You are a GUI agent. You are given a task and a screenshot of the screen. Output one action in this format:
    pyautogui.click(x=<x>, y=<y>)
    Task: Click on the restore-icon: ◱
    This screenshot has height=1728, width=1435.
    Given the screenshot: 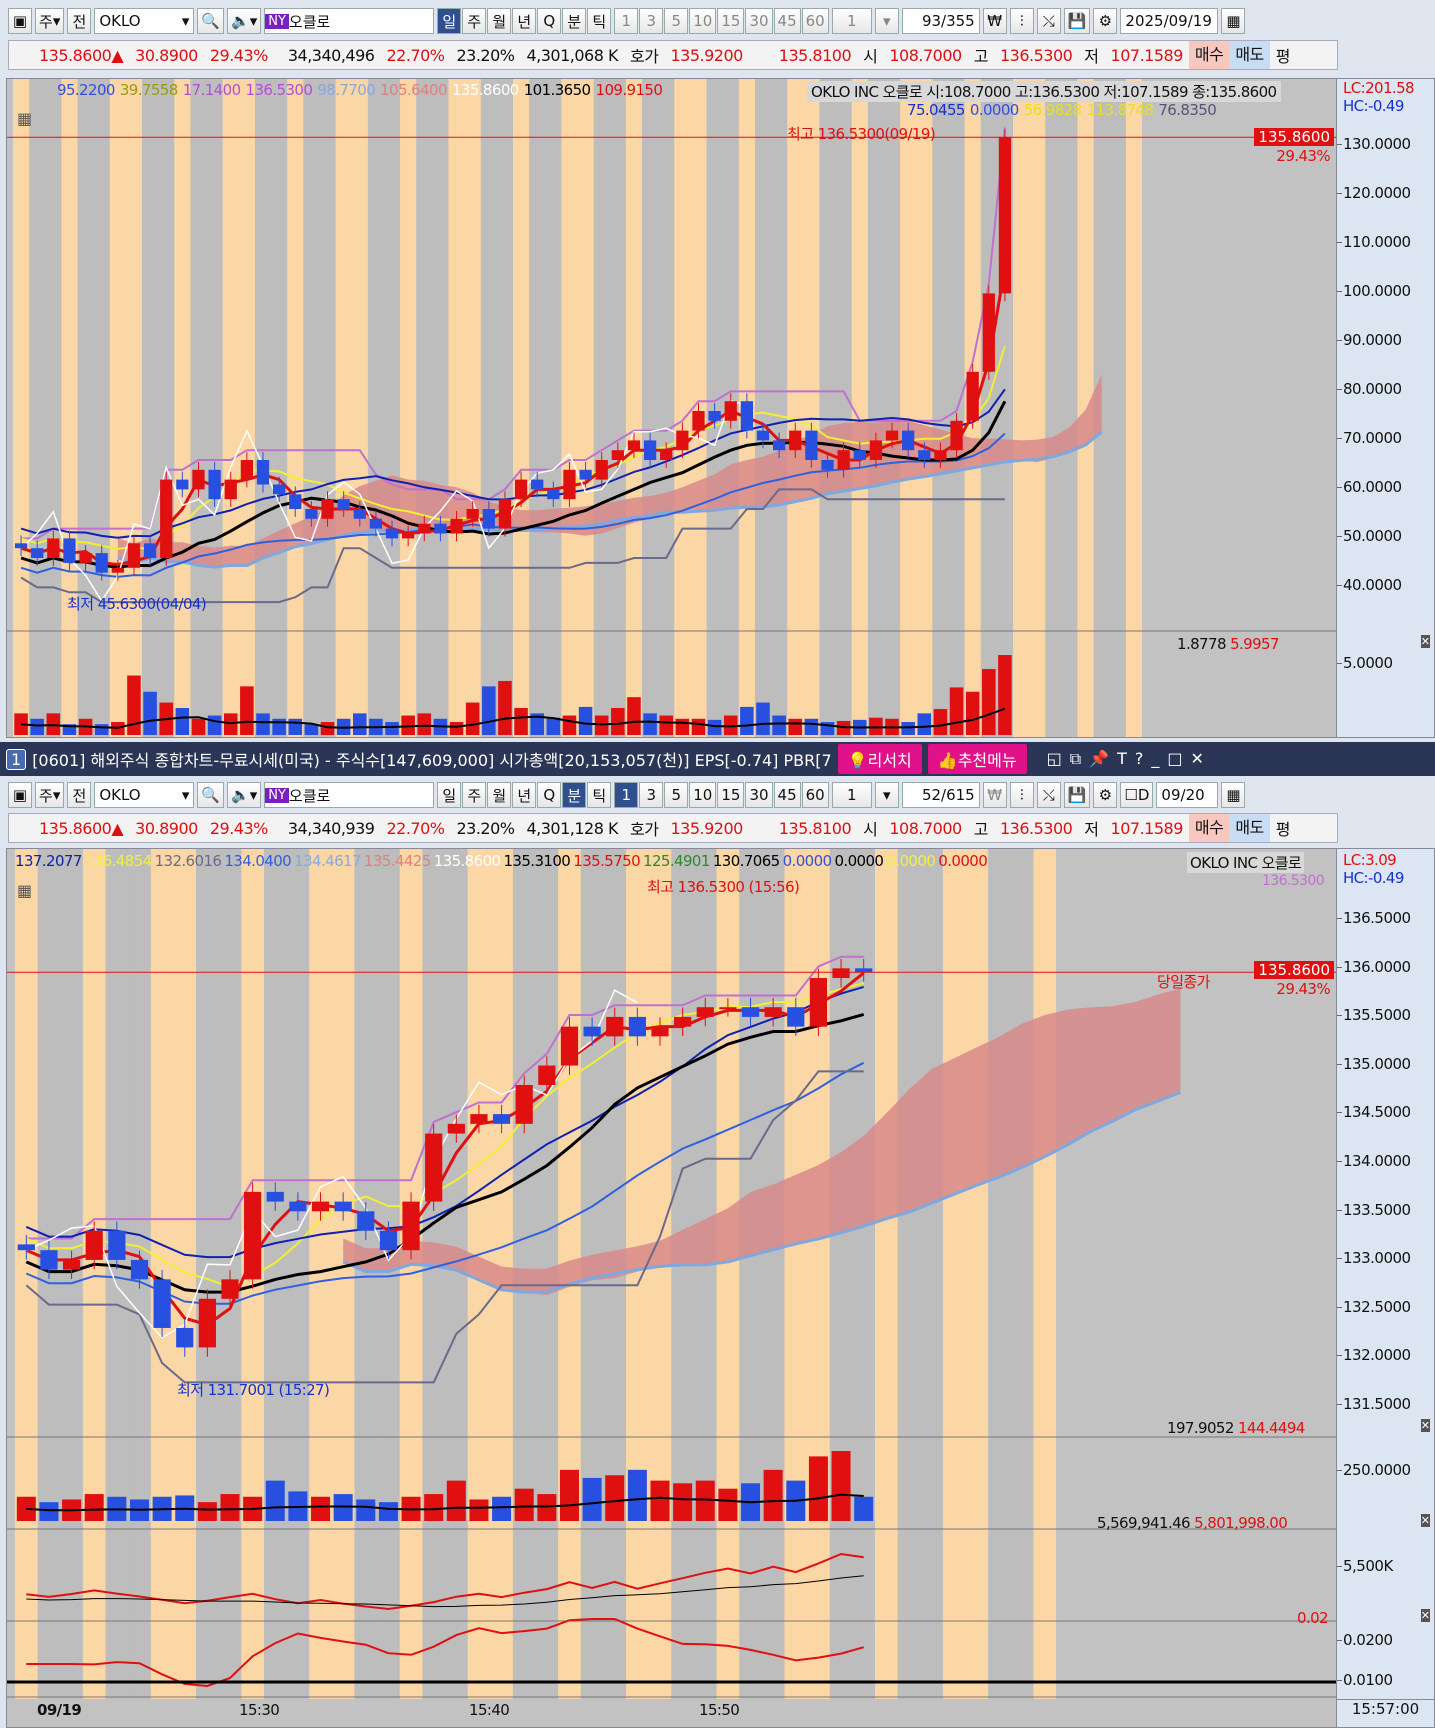 What is the action you would take?
    pyautogui.click(x=1058, y=758)
    